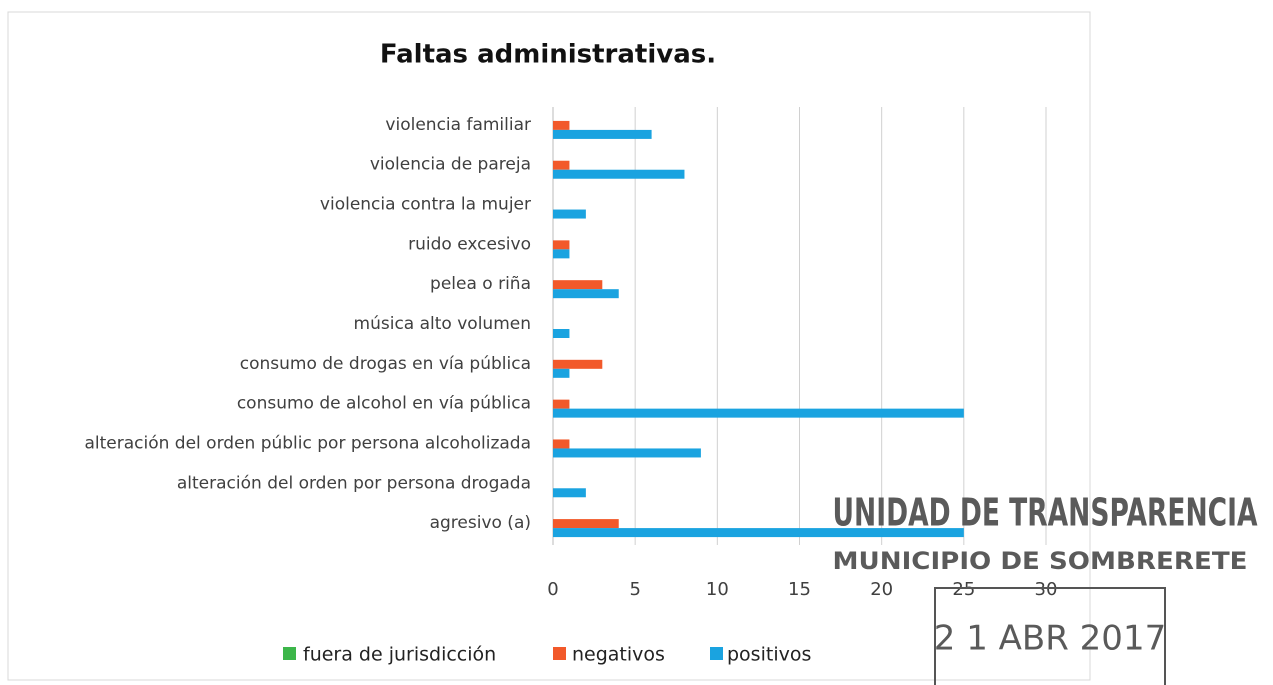  What do you see at coordinates (480, 523) in the screenshot?
I see `y-tick-label: agresivo (a)` at bounding box center [480, 523].